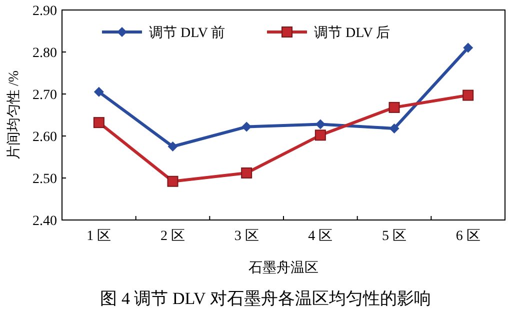 Image resolution: width=511 pixels, height=320 pixels. Describe the element at coordinates (265, 298) in the screenshot. I see `text: 图 4 调节 DLV 对石墨舟各温区均匀性的影响` at that location.